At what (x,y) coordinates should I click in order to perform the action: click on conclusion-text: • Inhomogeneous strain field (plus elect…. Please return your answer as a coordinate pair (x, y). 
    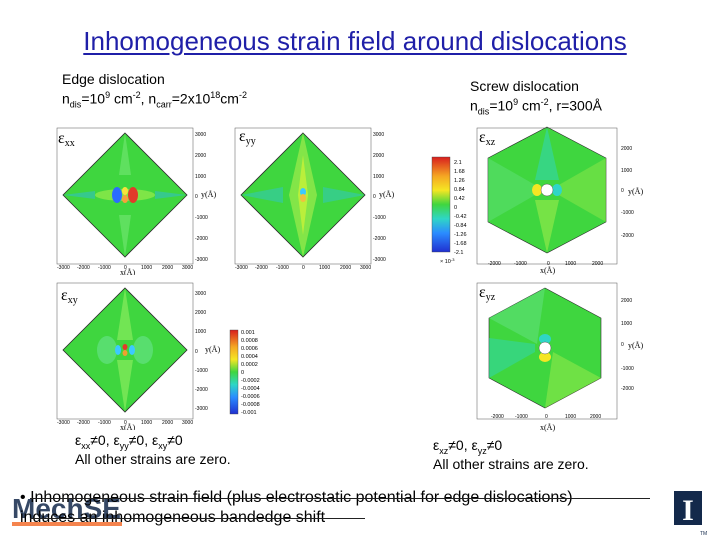
    Looking at the image, I should click on (340, 508).